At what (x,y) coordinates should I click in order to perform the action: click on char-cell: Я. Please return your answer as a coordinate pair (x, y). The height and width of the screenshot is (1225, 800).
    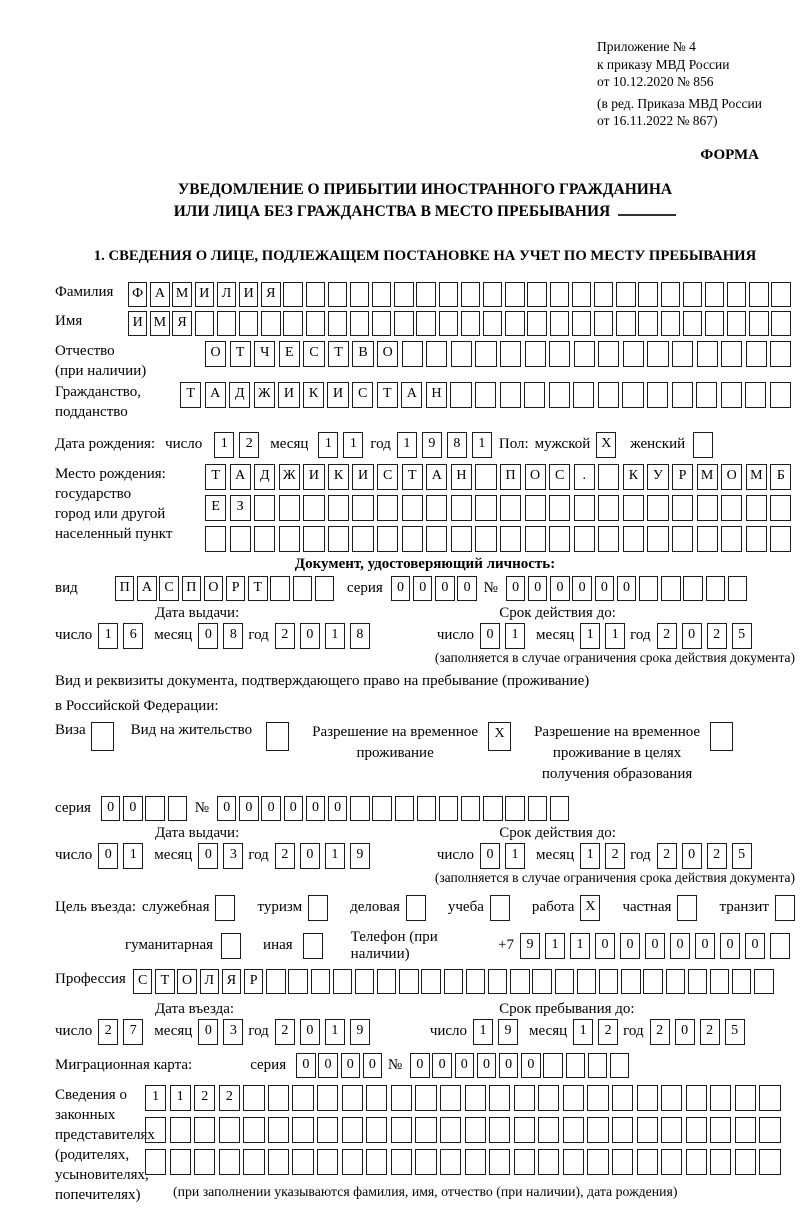
    Looking at the image, I should click on (271, 294).